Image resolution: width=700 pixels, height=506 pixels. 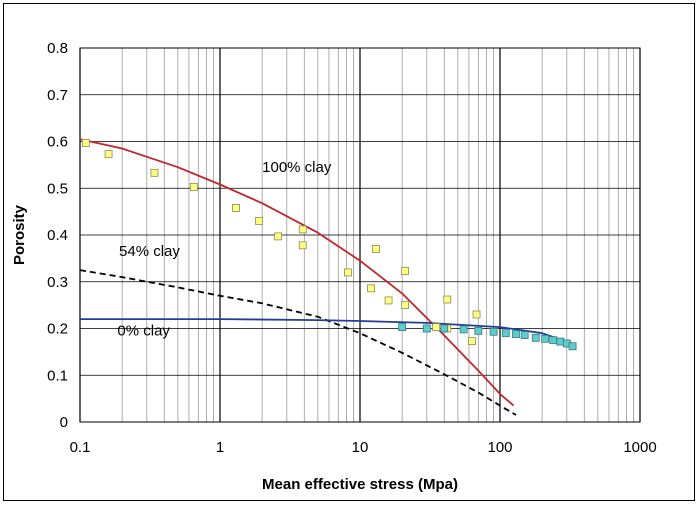 What do you see at coordinates (80, 447) in the screenshot?
I see `x-tick-label: 0.1` at bounding box center [80, 447].